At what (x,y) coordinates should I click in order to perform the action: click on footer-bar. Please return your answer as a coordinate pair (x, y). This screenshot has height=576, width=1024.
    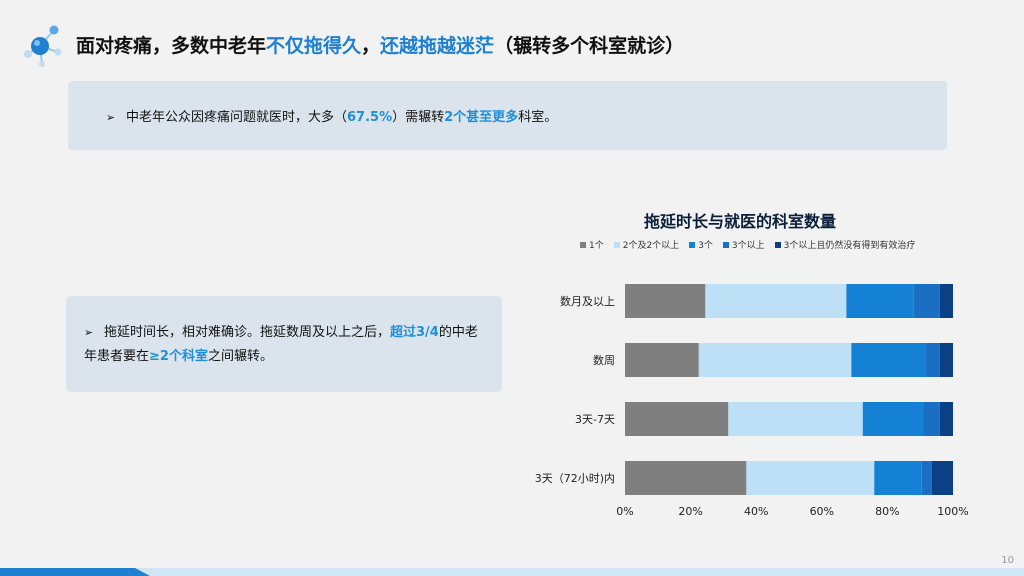
    Looking at the image, I should click on (512, 572).